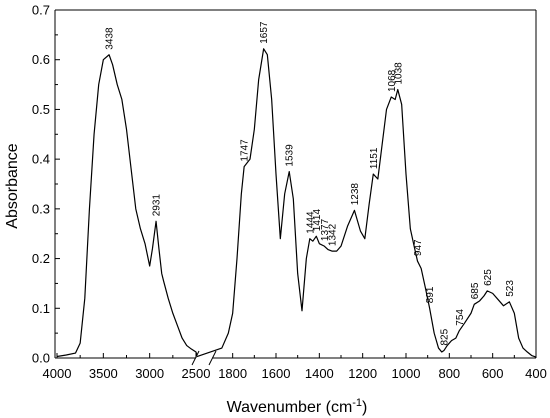 The height and width of the screenshot is (418, 550). I want to click on x-axis-title-superscript: -1, so click(357, 403).